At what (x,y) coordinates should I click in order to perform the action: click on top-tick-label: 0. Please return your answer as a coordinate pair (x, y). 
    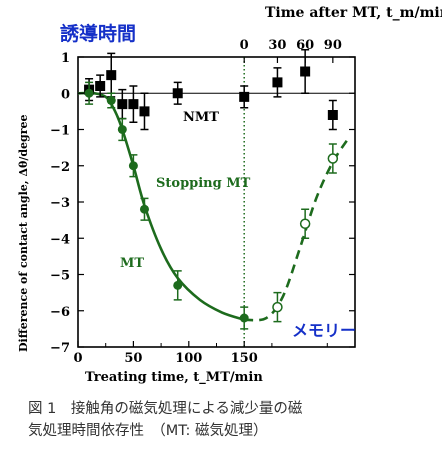
    Looking at the image, I should click on (244, 45).